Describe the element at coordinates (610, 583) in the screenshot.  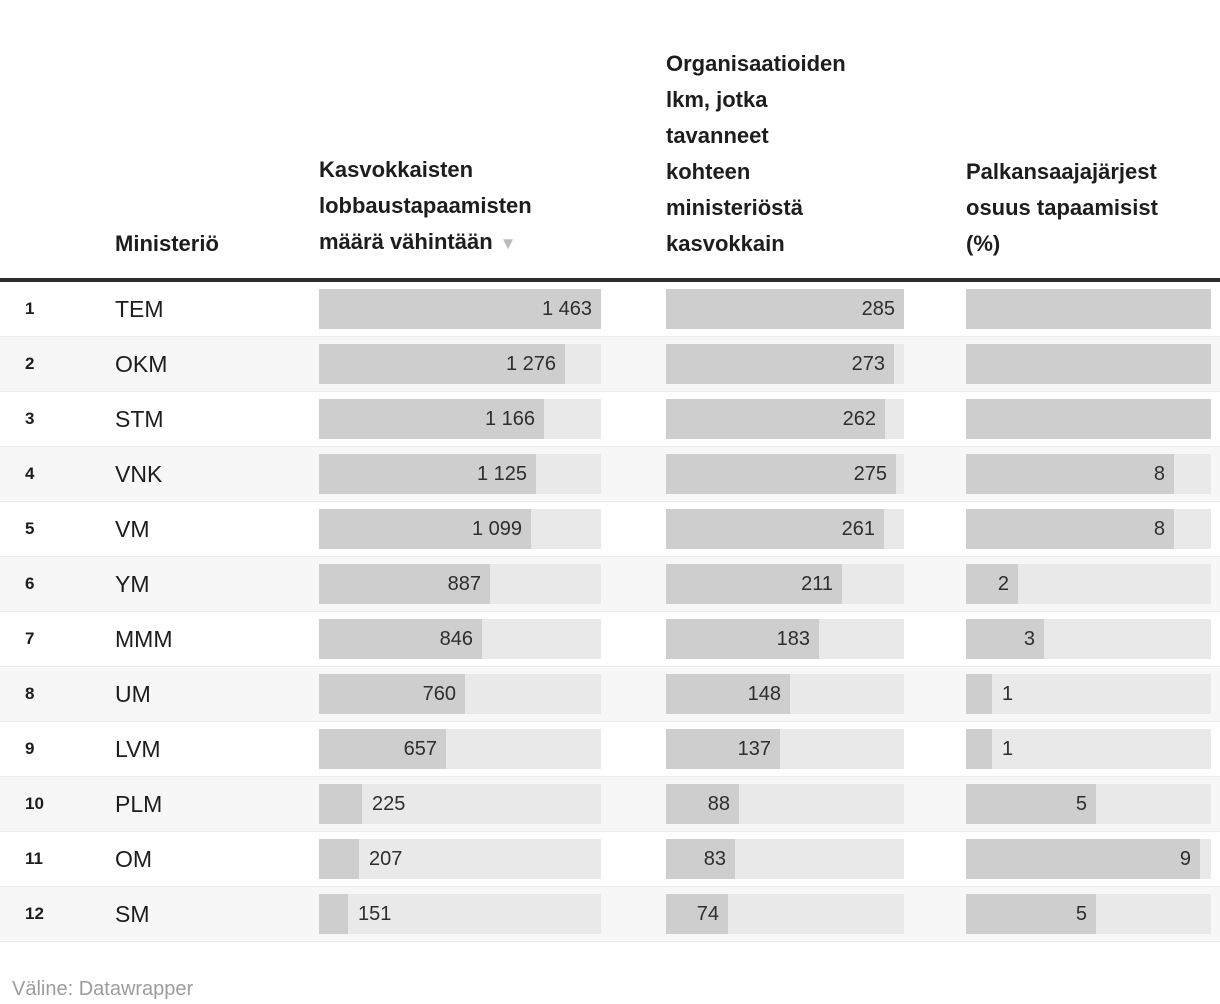
I see `table-row: 6 YM 887 211 2` at that location.